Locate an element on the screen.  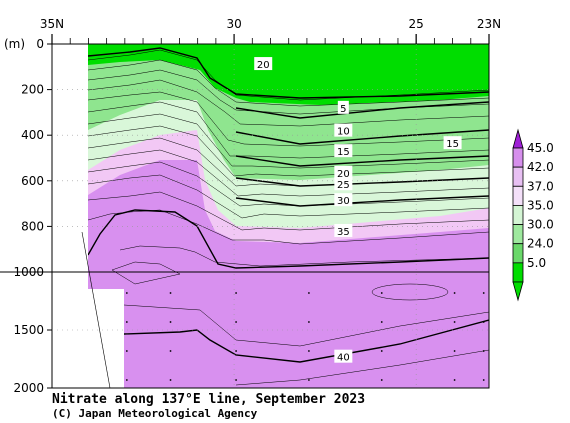
y-tick-label: 1000 is located at coordinates (28, 272).